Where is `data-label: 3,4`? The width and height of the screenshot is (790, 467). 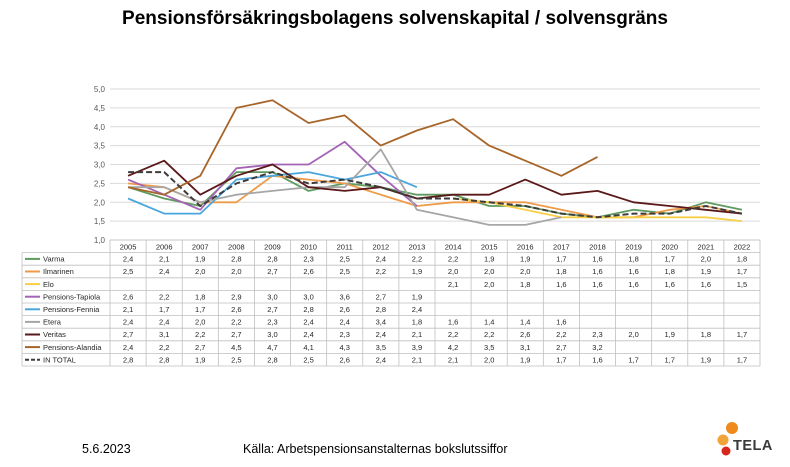 data-label: 3,4 is located at coordinates (381, 322).